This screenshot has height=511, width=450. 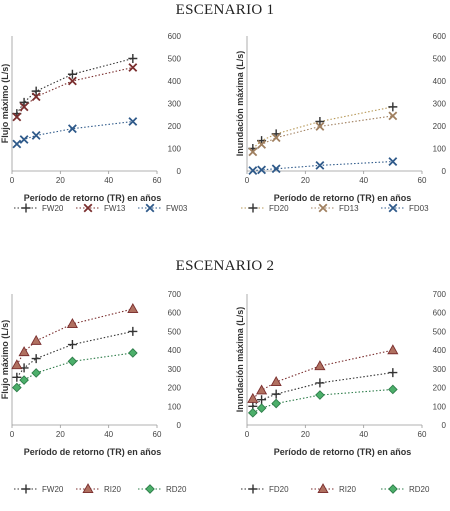 What do you see at coordinates (177, 208) in the screenshot?
I see `legend-label: FW03` at bounding box center [177, 208].